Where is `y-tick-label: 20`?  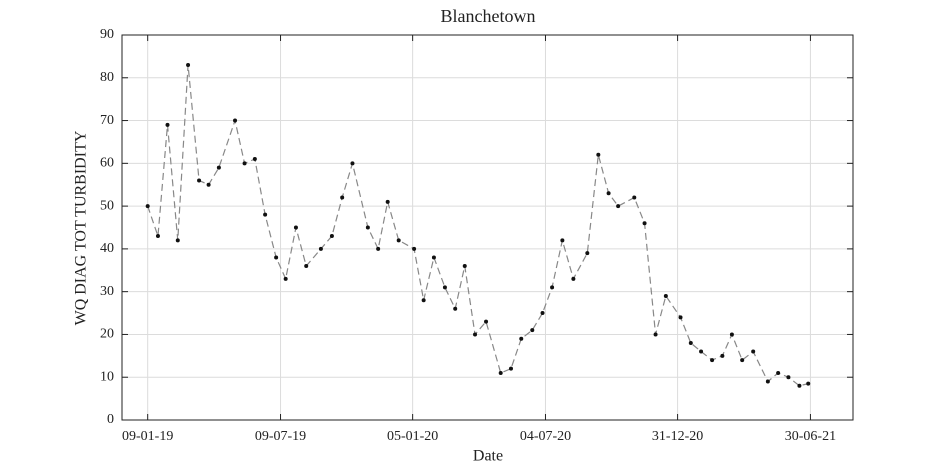 y-tick-label: 20 is located at coordinates (107, 334).